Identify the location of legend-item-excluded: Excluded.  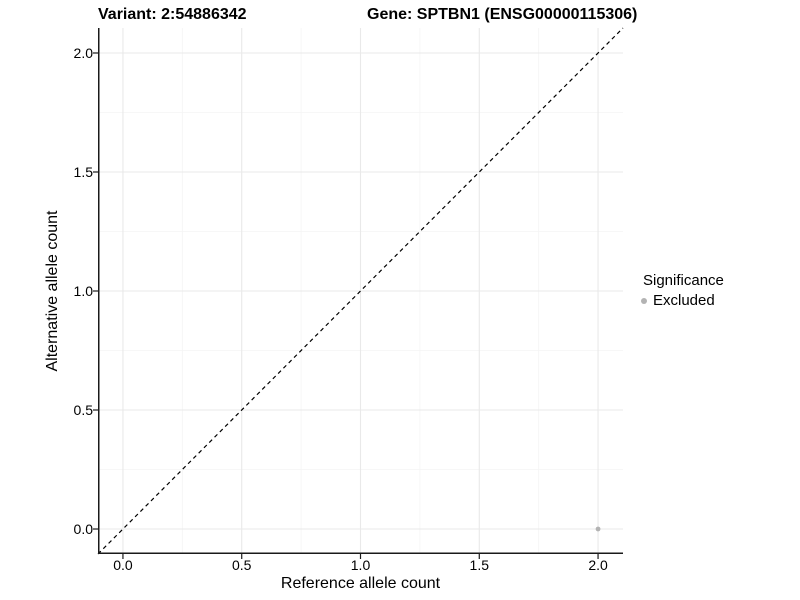
(682, 300).